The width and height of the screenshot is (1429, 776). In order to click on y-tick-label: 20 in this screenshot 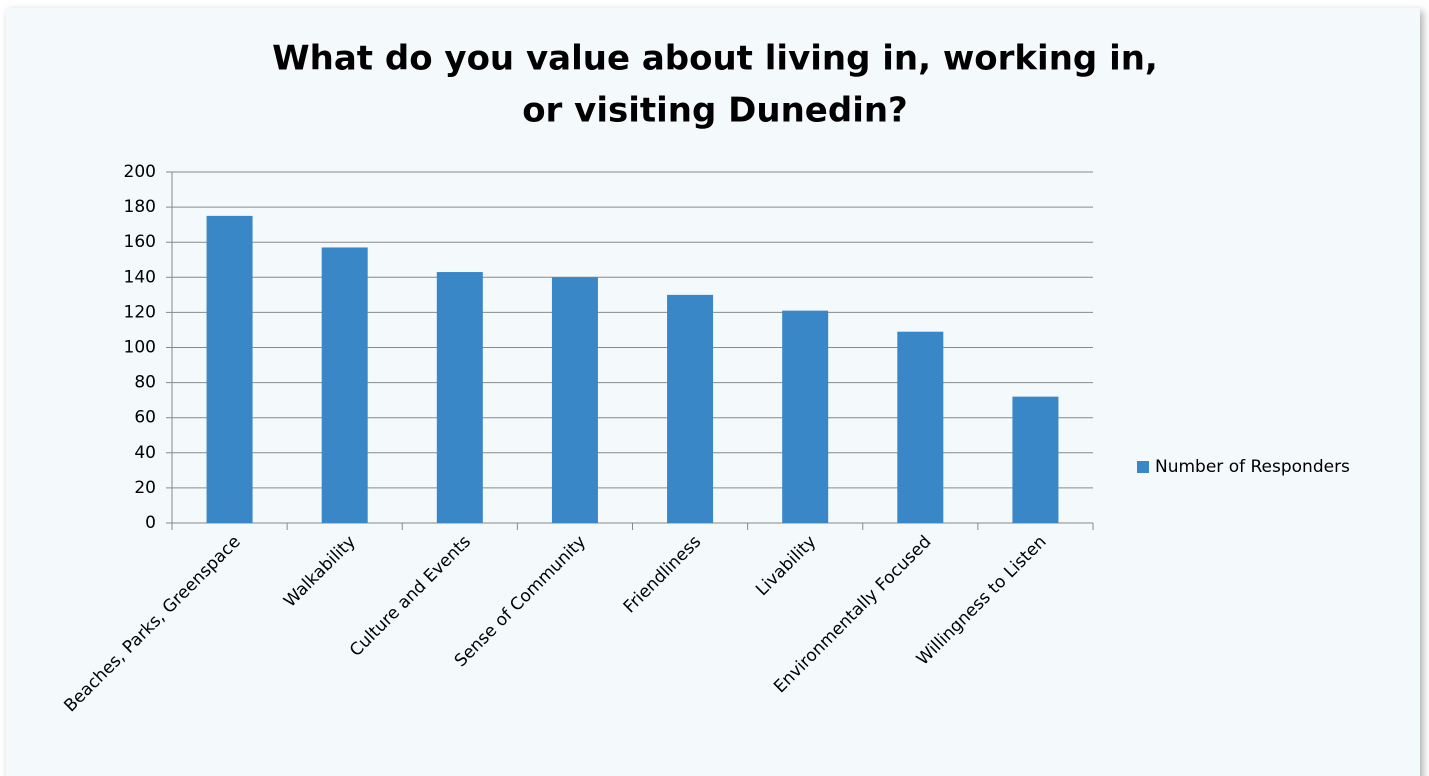, I will do `click(145, 488)`.